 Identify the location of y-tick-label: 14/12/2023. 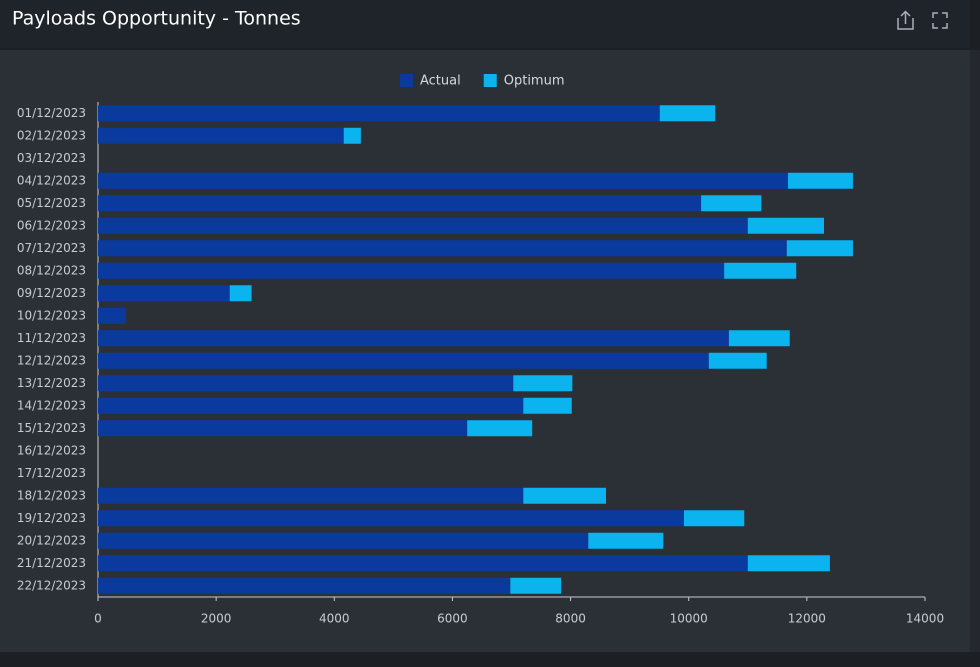
(51, 405).